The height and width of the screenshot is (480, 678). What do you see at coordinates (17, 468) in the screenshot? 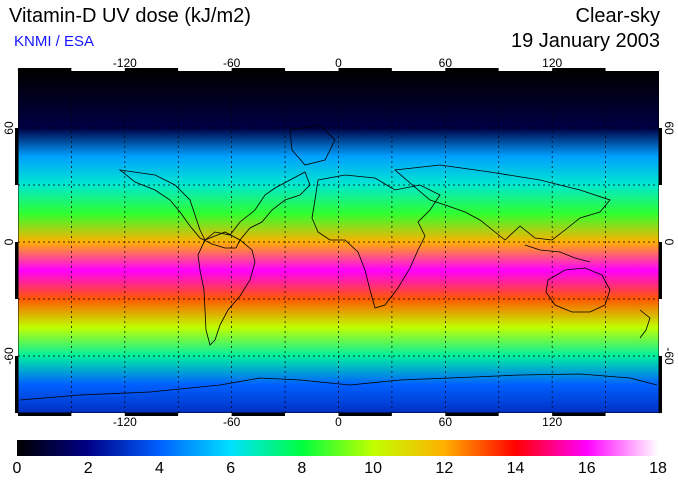
I see `colorbar-tick-label: 0` at bounding box center [17, 468].